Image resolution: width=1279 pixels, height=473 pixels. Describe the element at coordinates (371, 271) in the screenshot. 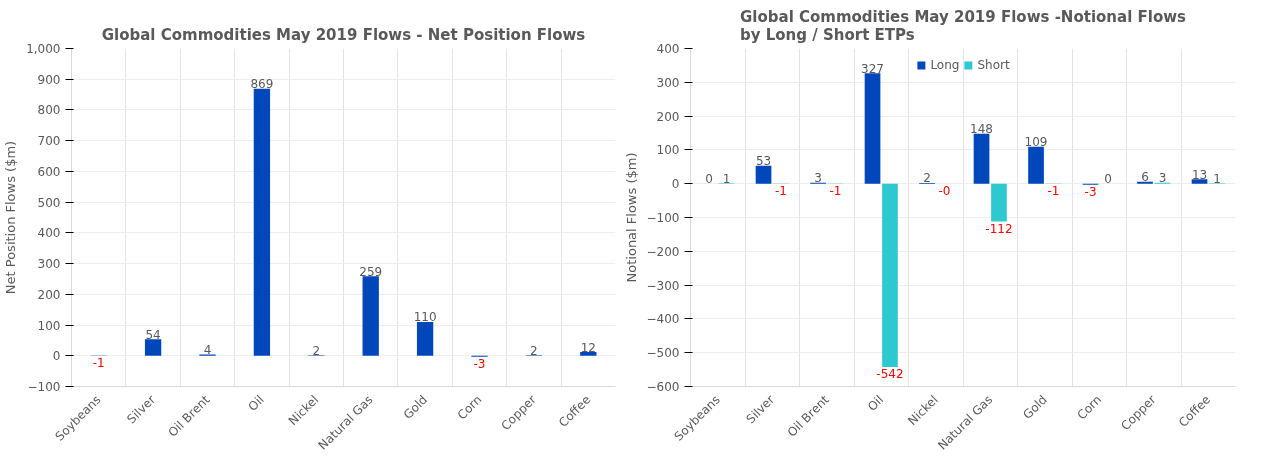

I see `data-label: 259` at that location.